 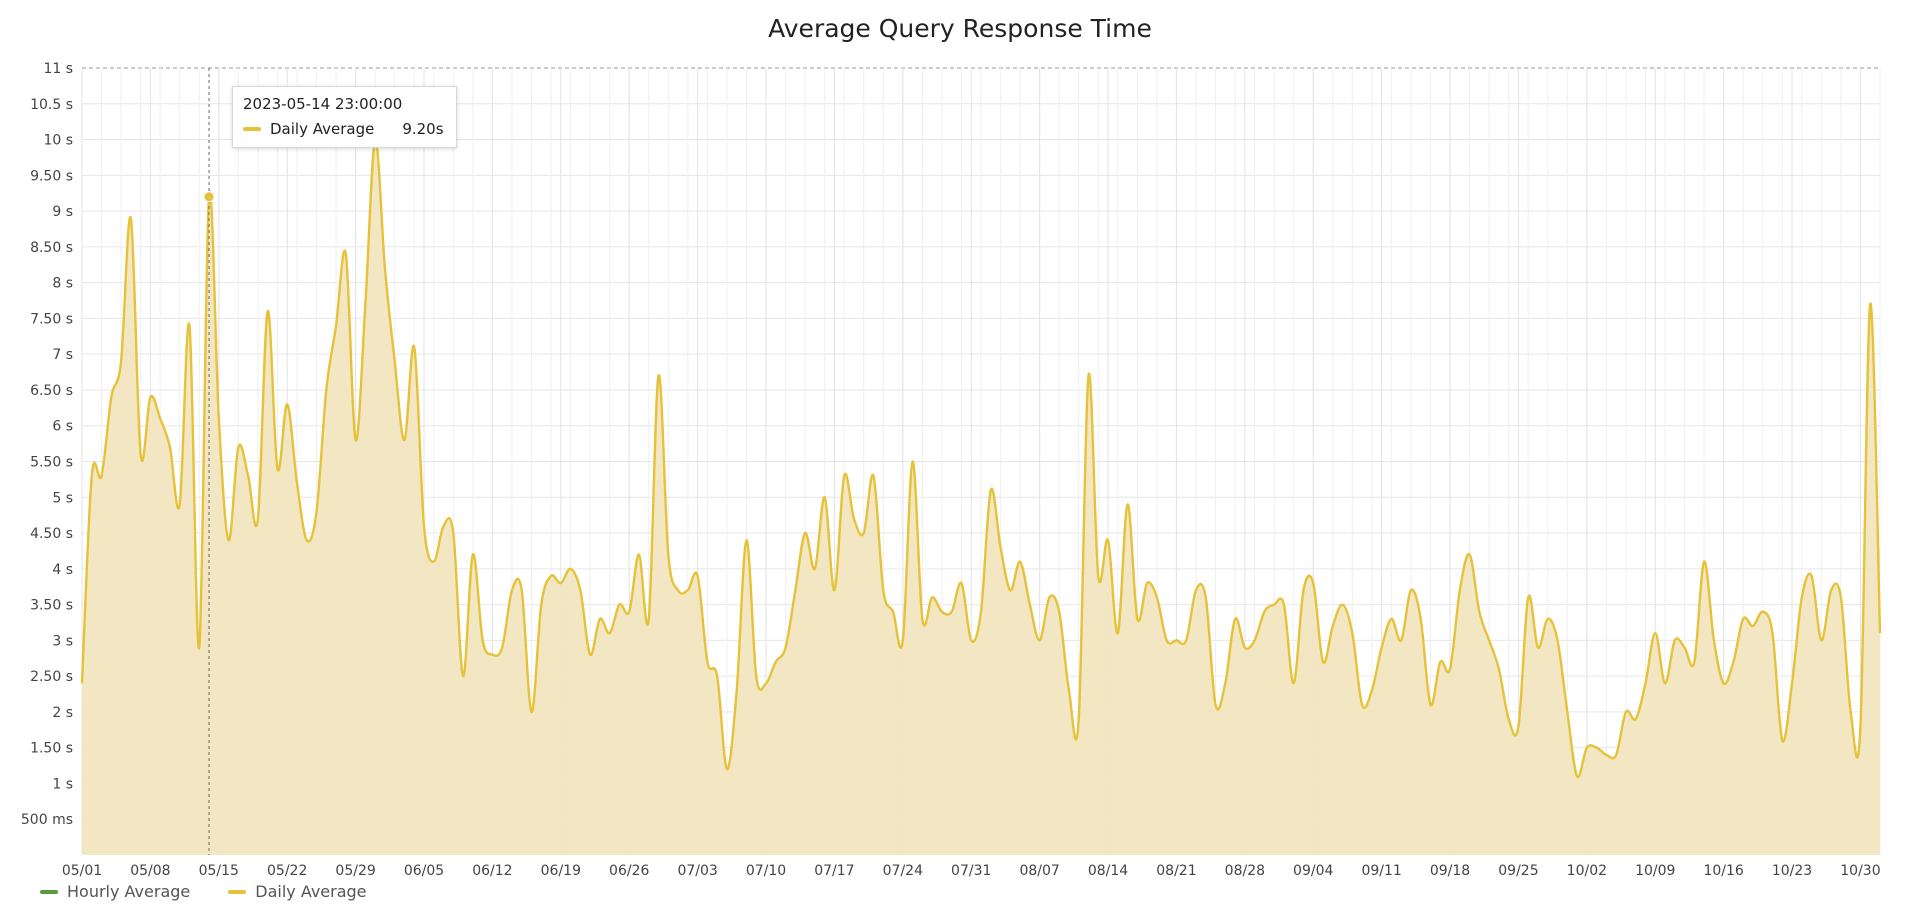 What do you see at coordinates (62, 784) in the screenshot?
I see `y-tick-label: 1 s` at bounding box center [62, 784].